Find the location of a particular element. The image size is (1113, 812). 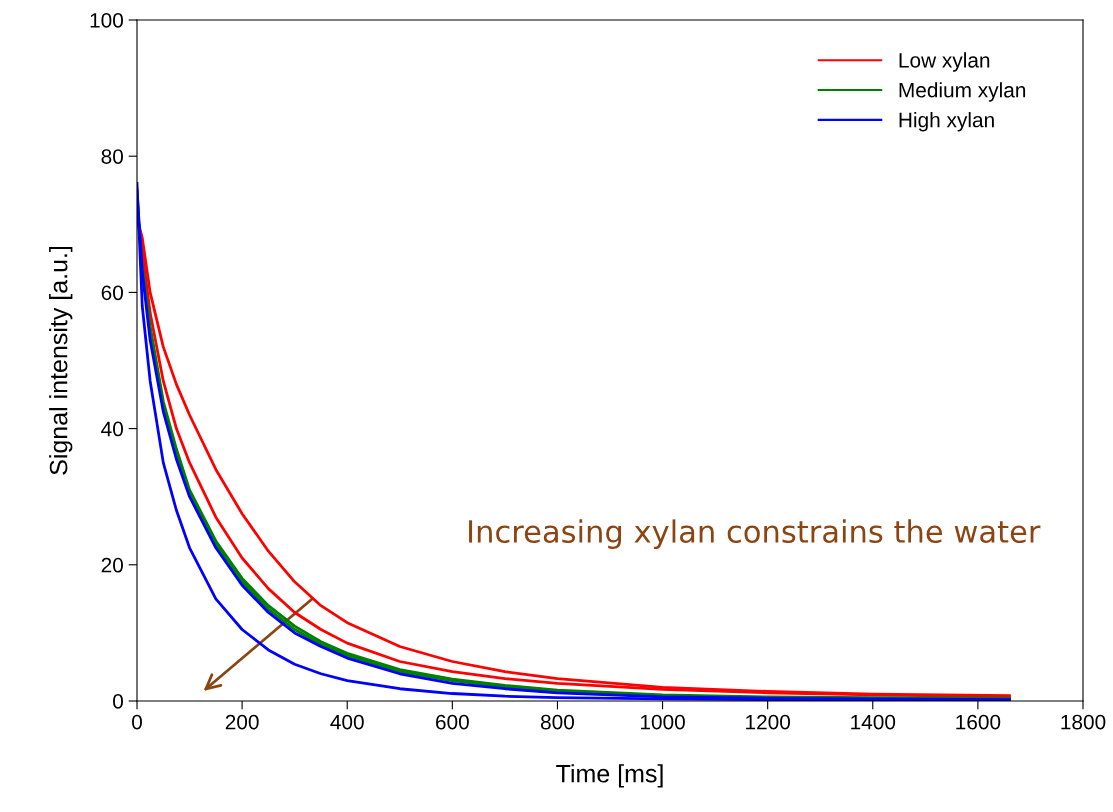

x-tick-label: 600 is located at coordinates (452, 722).